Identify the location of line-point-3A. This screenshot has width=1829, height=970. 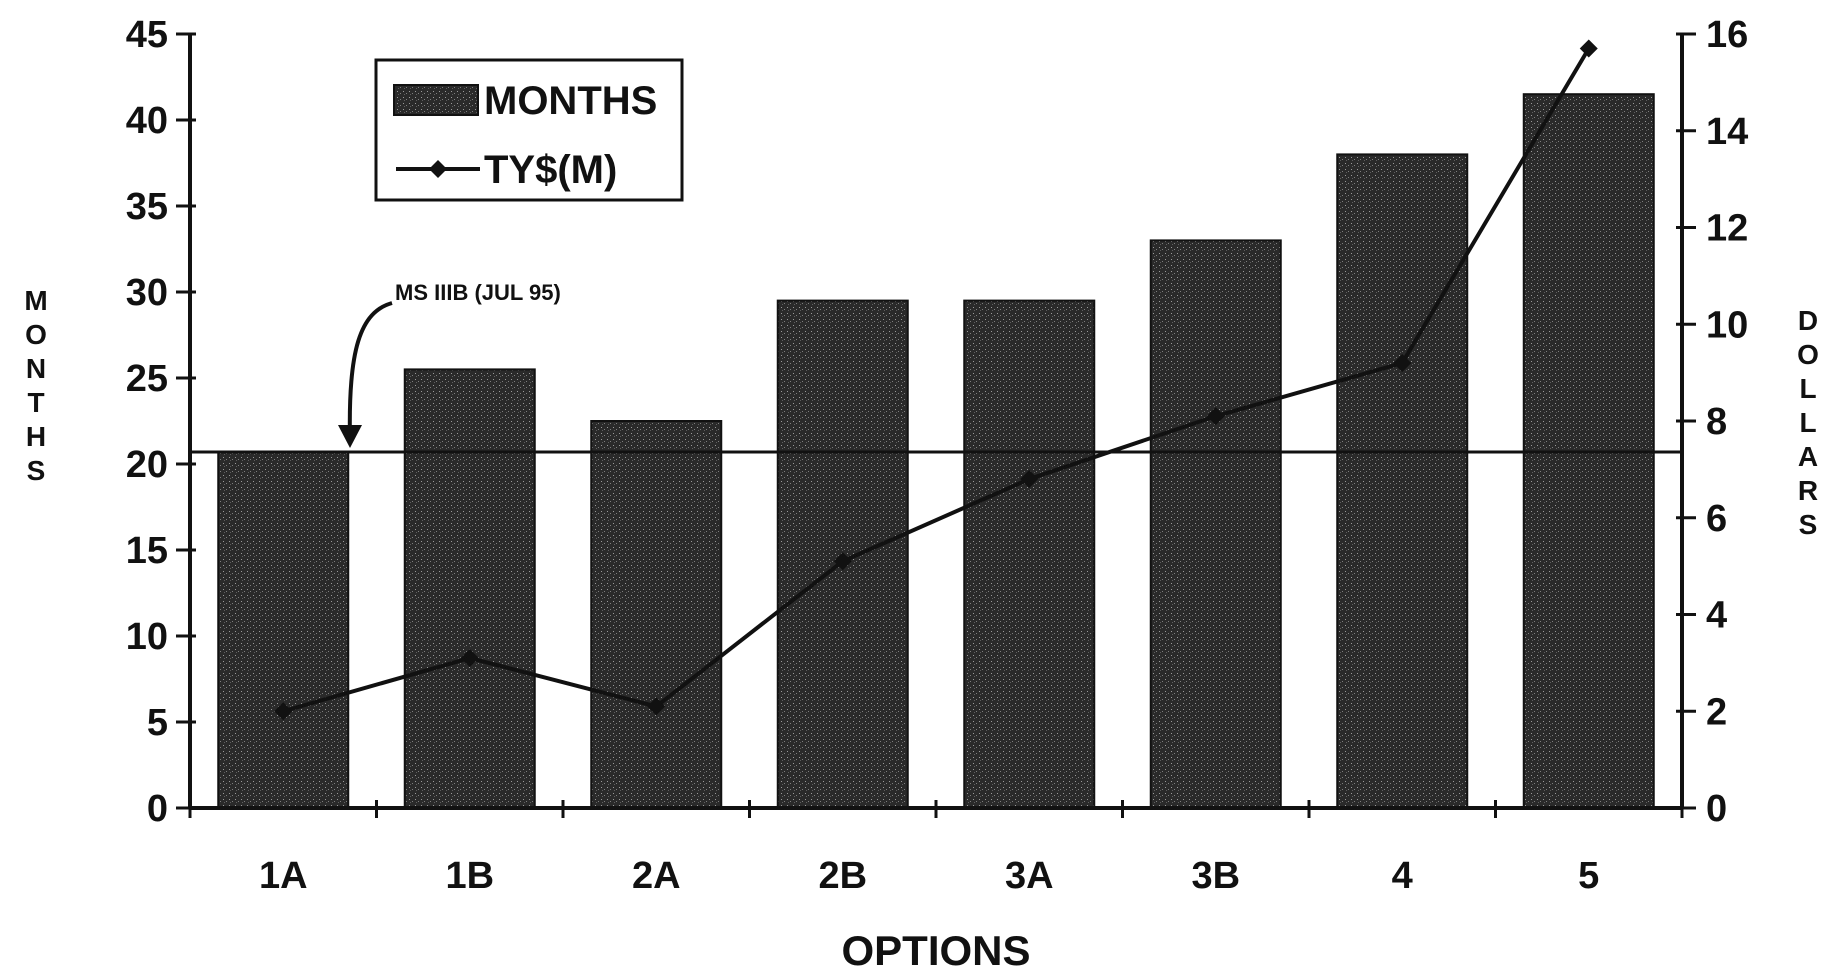
(1029, 479).